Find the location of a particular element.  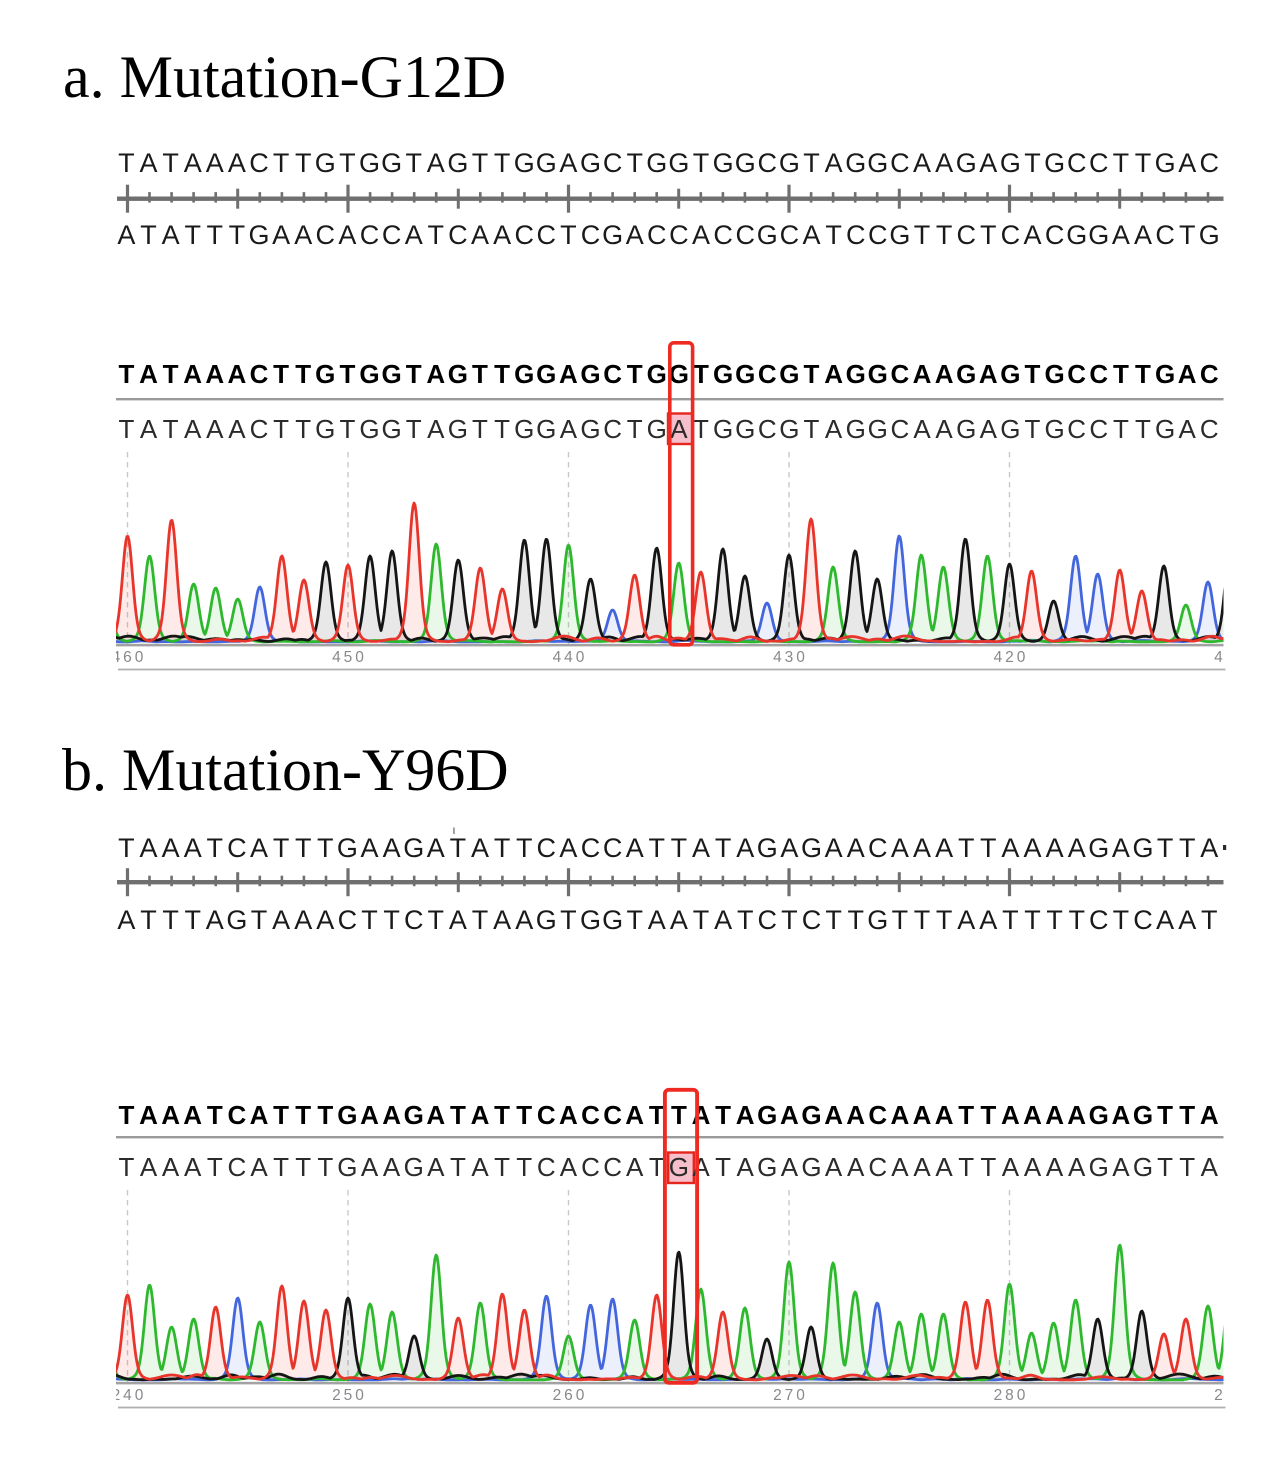

svg-text: 260 is located at coordinates (570, 1395).